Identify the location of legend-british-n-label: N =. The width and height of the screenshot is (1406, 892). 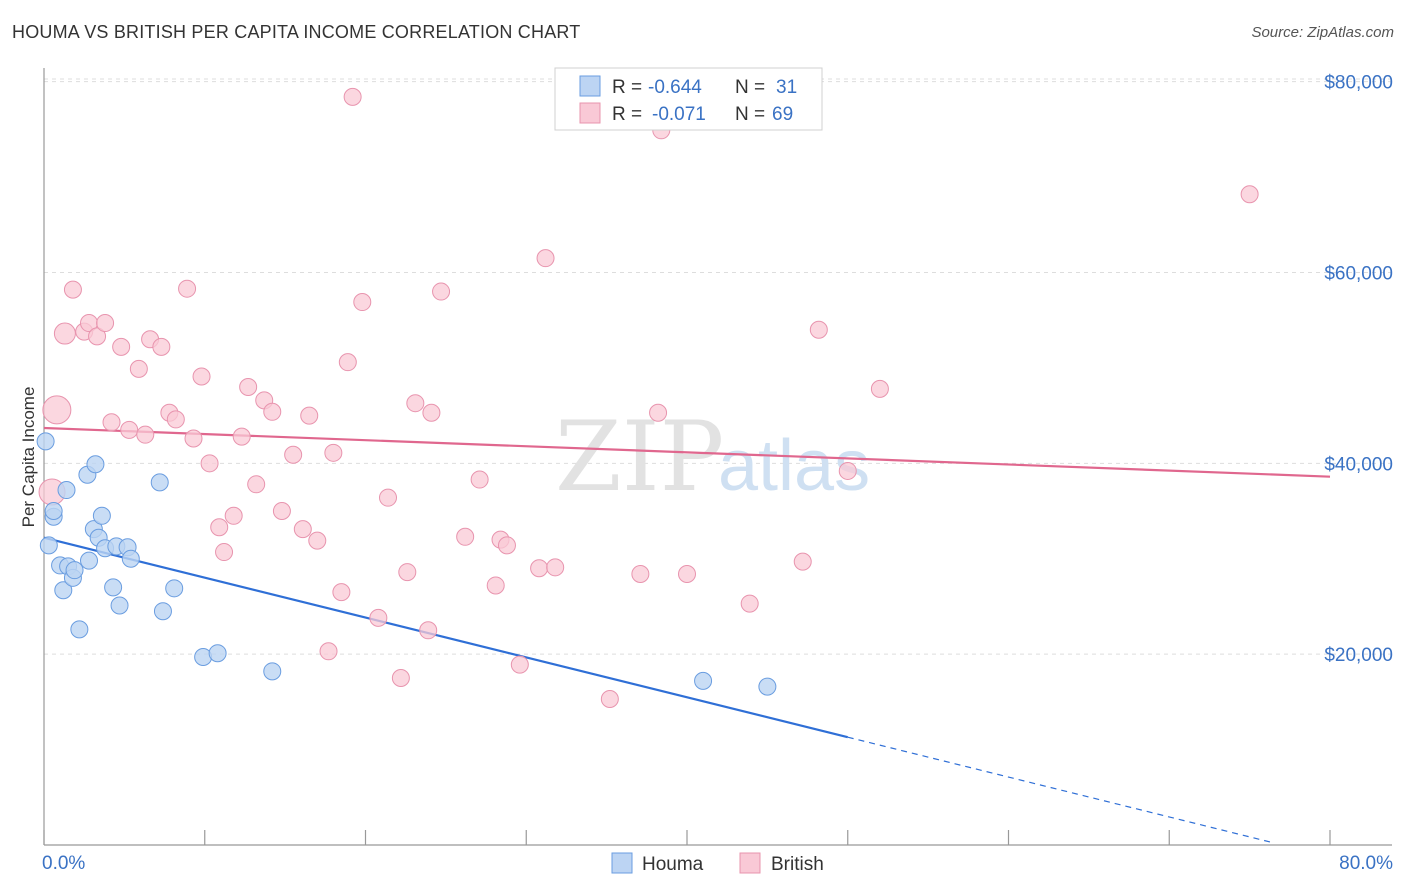
(750, 114).